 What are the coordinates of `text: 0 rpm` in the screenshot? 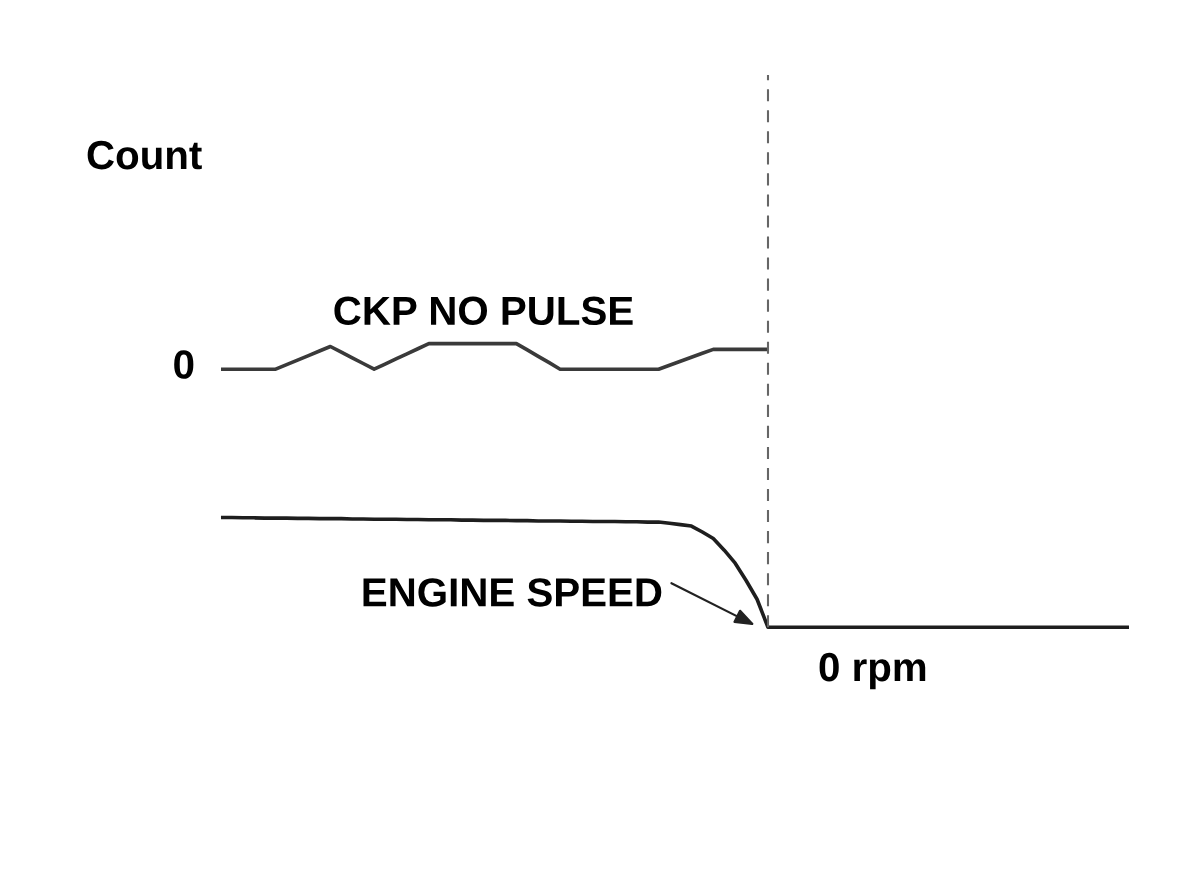 It's located at (872, 671).